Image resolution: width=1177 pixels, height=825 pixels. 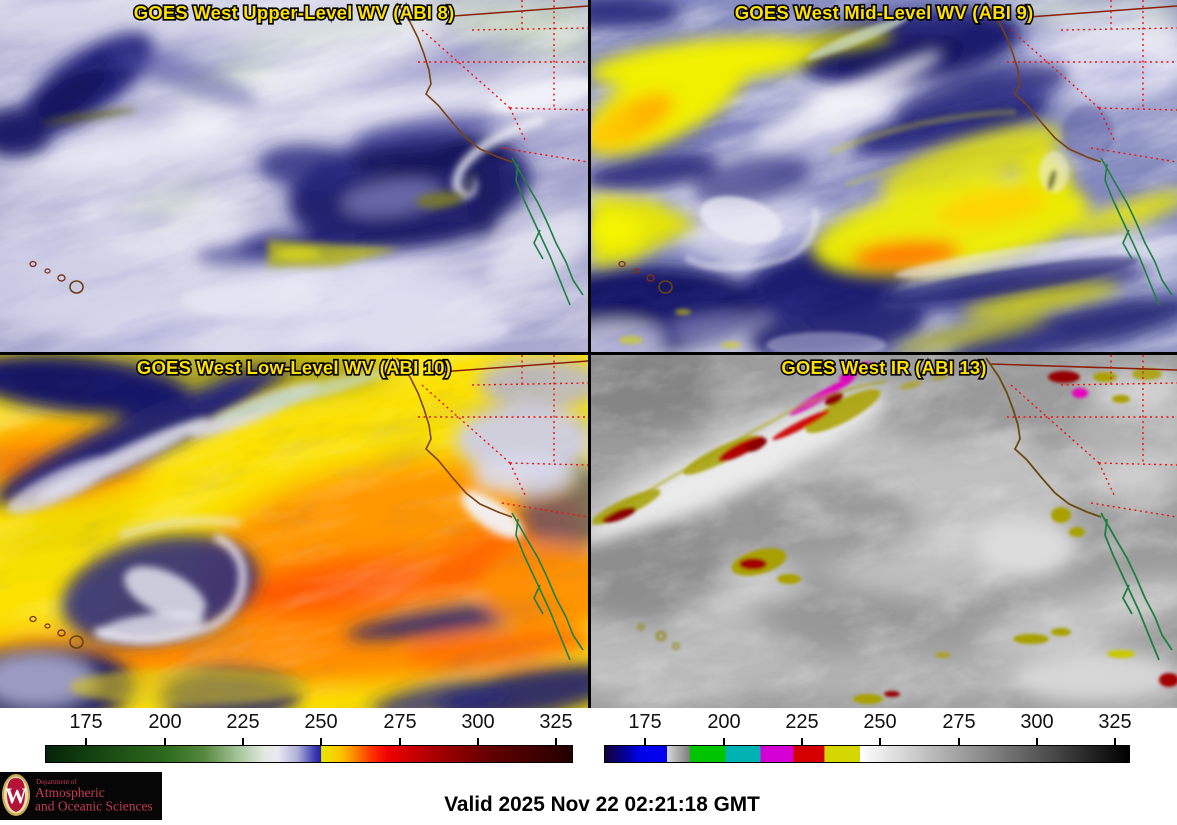 What do you see at coordinates (16, 795) in the screenshot?
I see `svg-text: W` at bounding box center [16, 795].